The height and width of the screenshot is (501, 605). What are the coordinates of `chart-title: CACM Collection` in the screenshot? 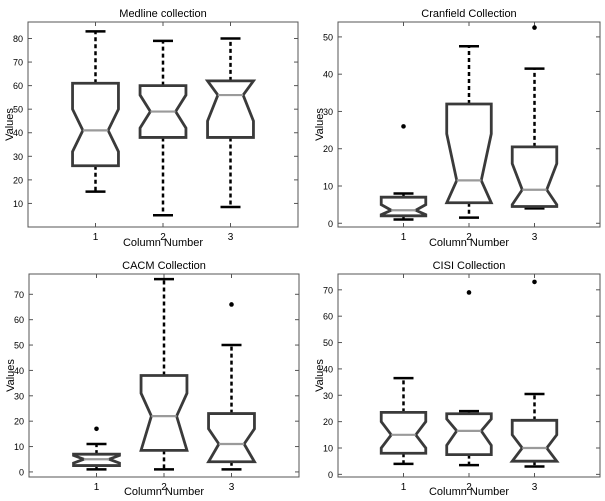 It's located at (164, 266).